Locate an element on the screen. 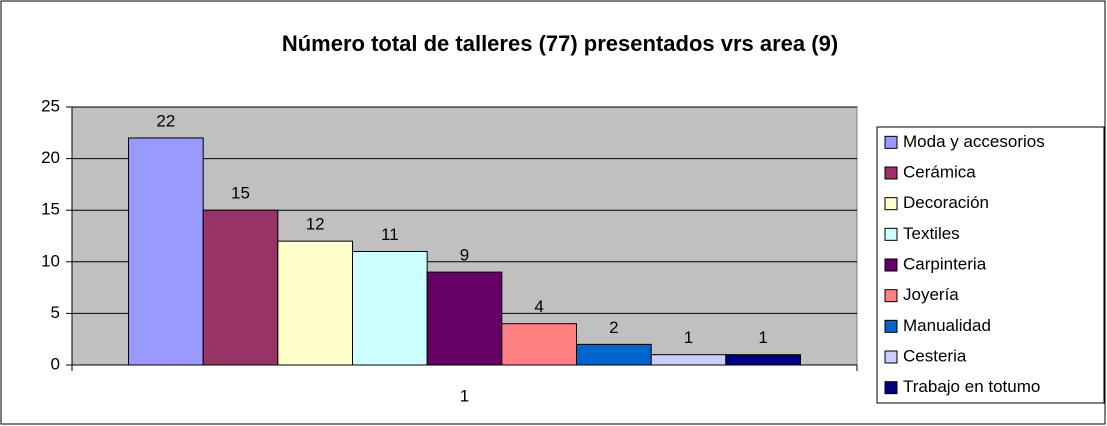  legend-label: Joyería is located at coordinates (931, 294).